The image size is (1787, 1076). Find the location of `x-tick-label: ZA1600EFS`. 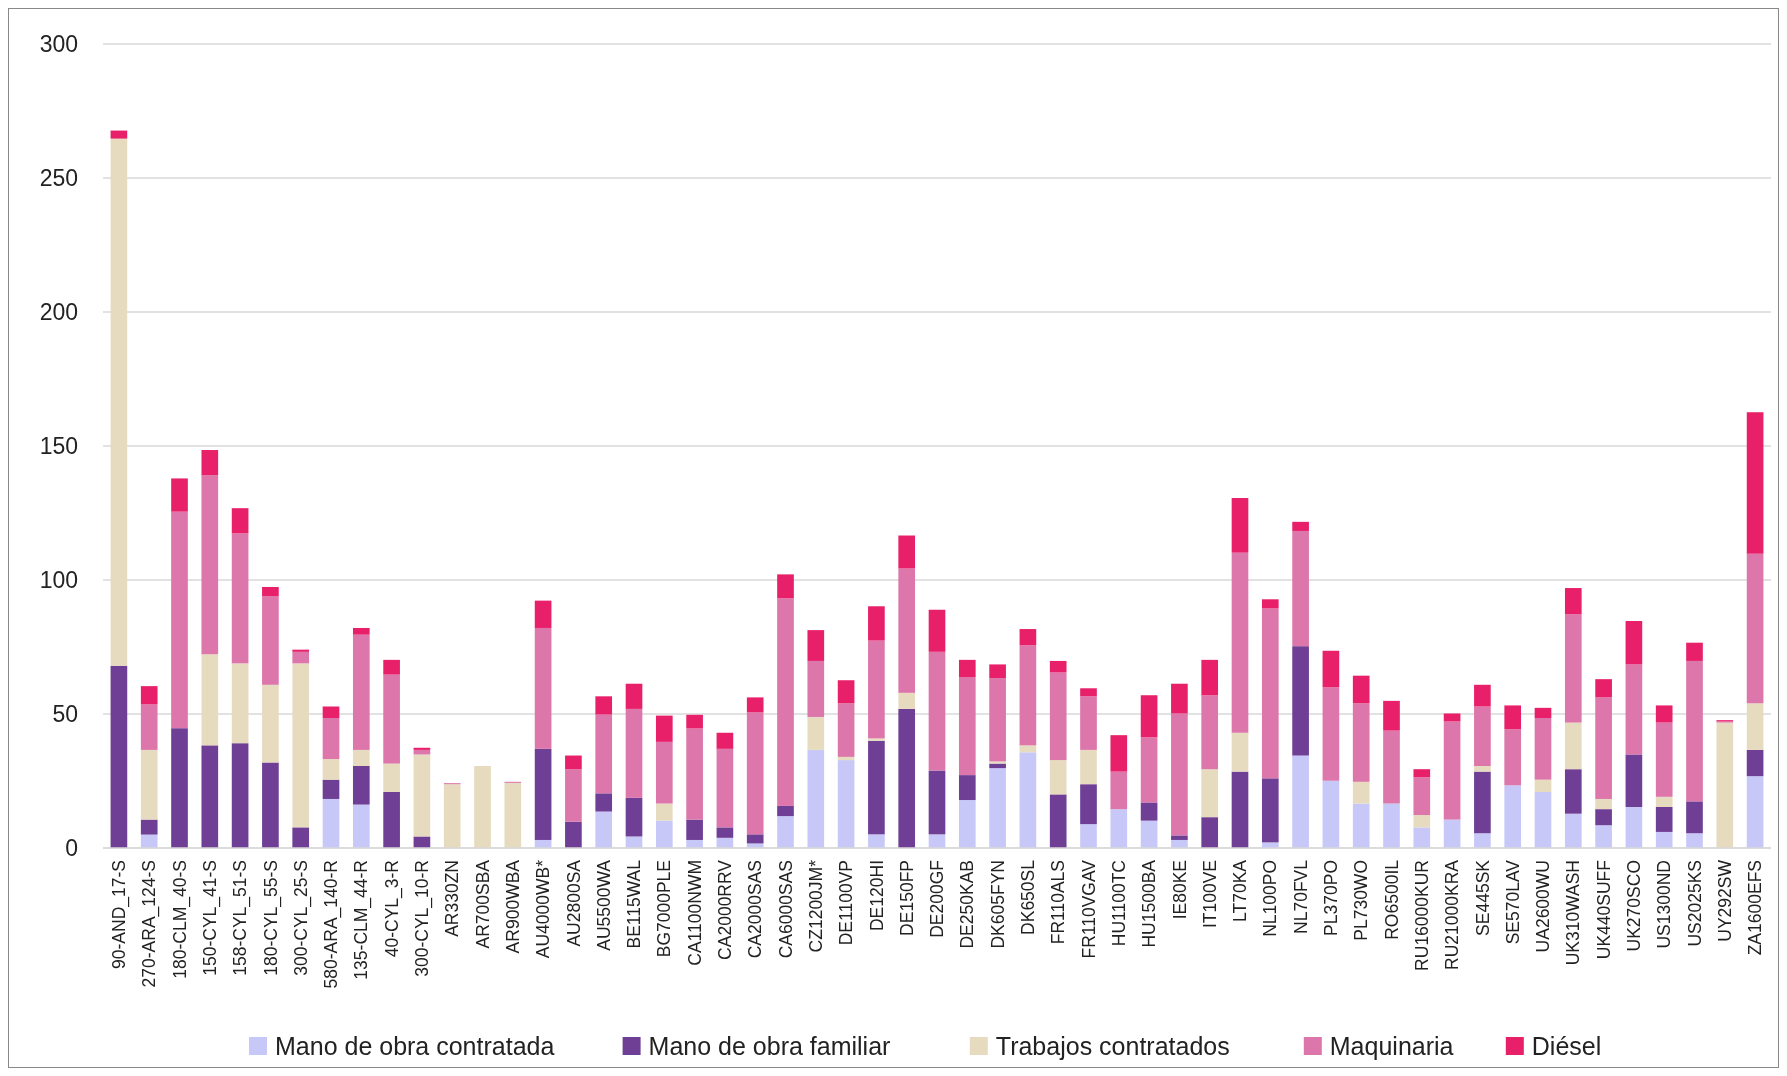

x-tick-label: ZA1600EFS is located at coordinates (1755, 908).